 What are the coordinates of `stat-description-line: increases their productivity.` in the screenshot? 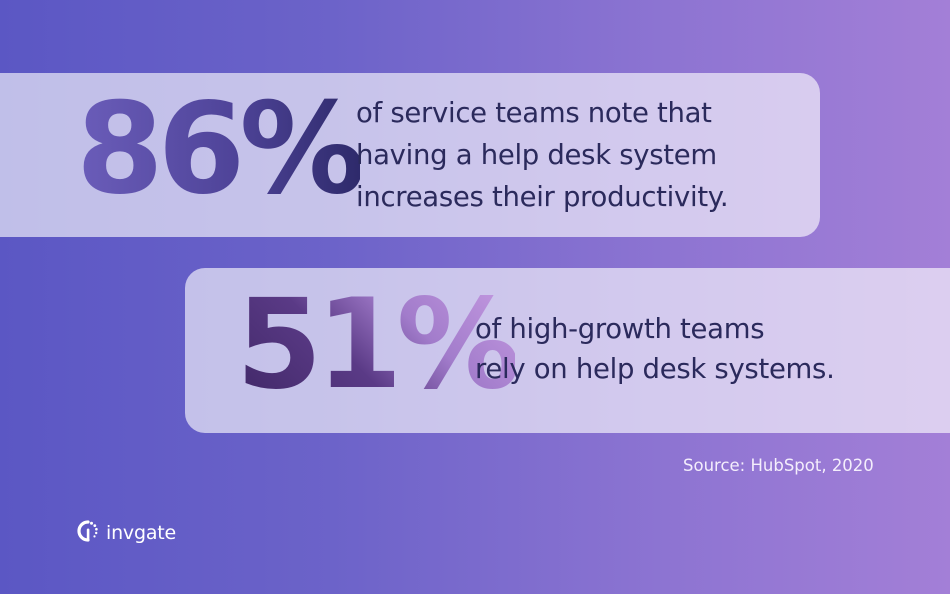 It's located at (542, 197).